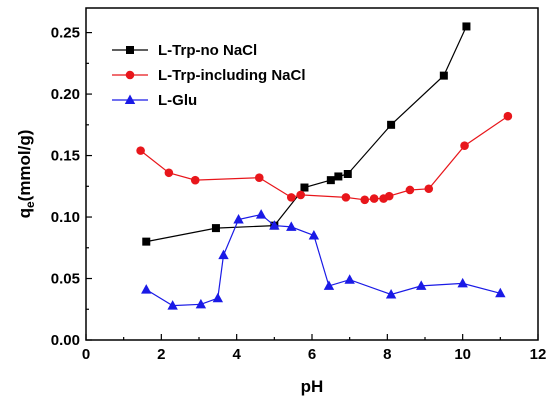 The width and height of the screenshot is (550, 405). I want to click on y-tick-label: 0.15, so click(65, 156).